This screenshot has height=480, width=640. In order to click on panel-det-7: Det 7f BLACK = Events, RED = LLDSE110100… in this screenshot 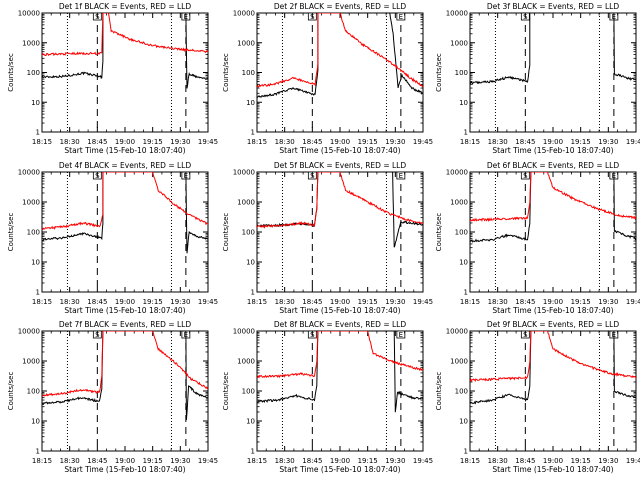, I will do `click(112, 397)`.